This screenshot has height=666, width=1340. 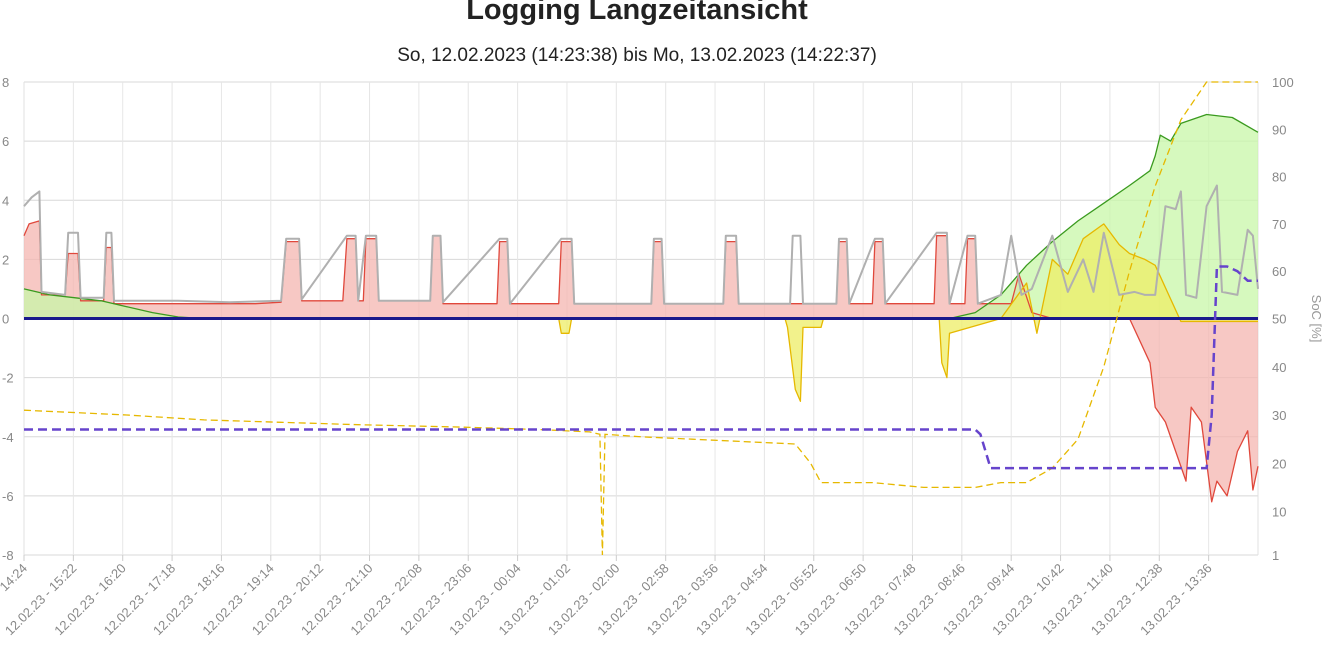 I want to click on y-axis-right: 1 10 20 30 40 50 60 70 80 90 100, so click(x=1283, y=319).